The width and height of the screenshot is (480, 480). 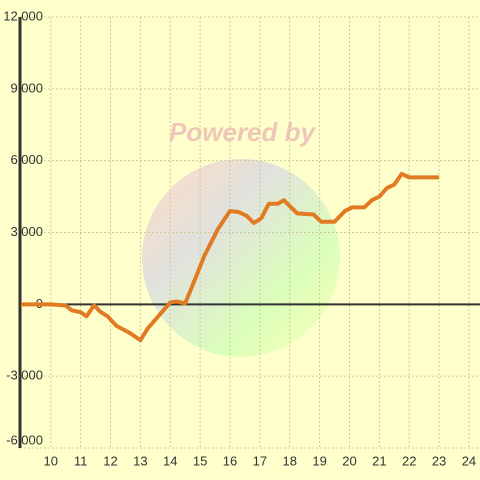 I want to click on x-tick-label: 19, so click(x=319, y=460).